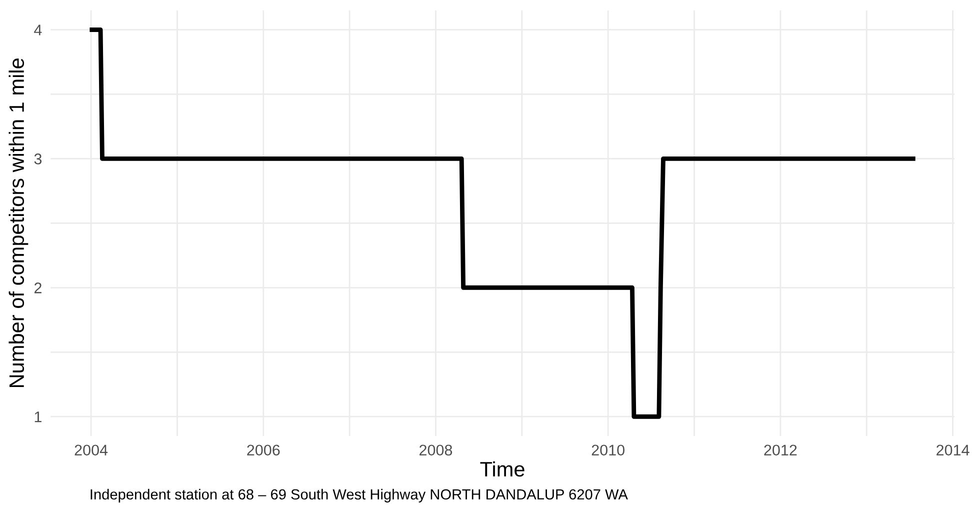 This screenshot has width=972, height=519. What do you see at coordinates (359, 495) in the screenshot?
I see `text: Independent station at 68 – 69 South West Highway NORTH DANDALUP 6207 WA` at bounding box center [359, 495].